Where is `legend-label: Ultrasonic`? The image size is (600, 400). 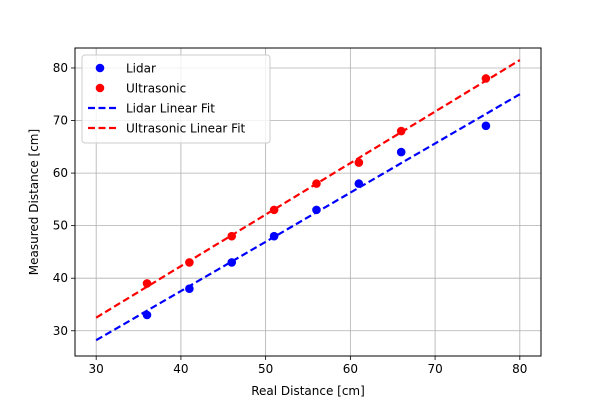 legend-label: Ultrasonic is located at coordinates (156, 89).